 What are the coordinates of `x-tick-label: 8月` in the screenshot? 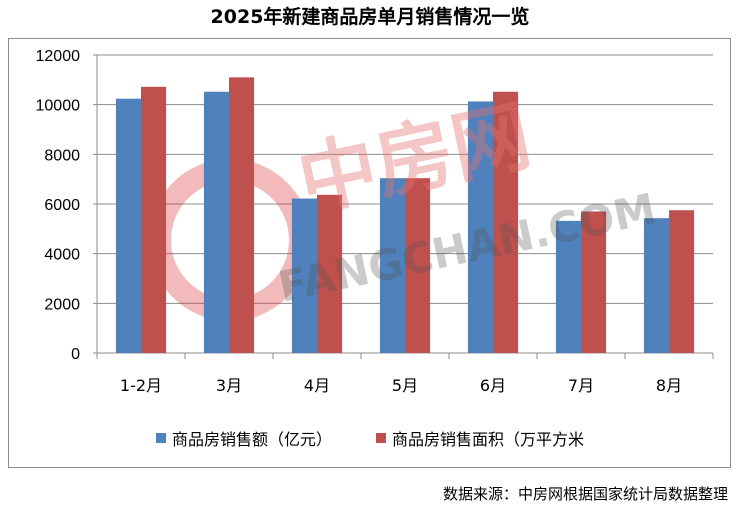 It's located at (669, 385).